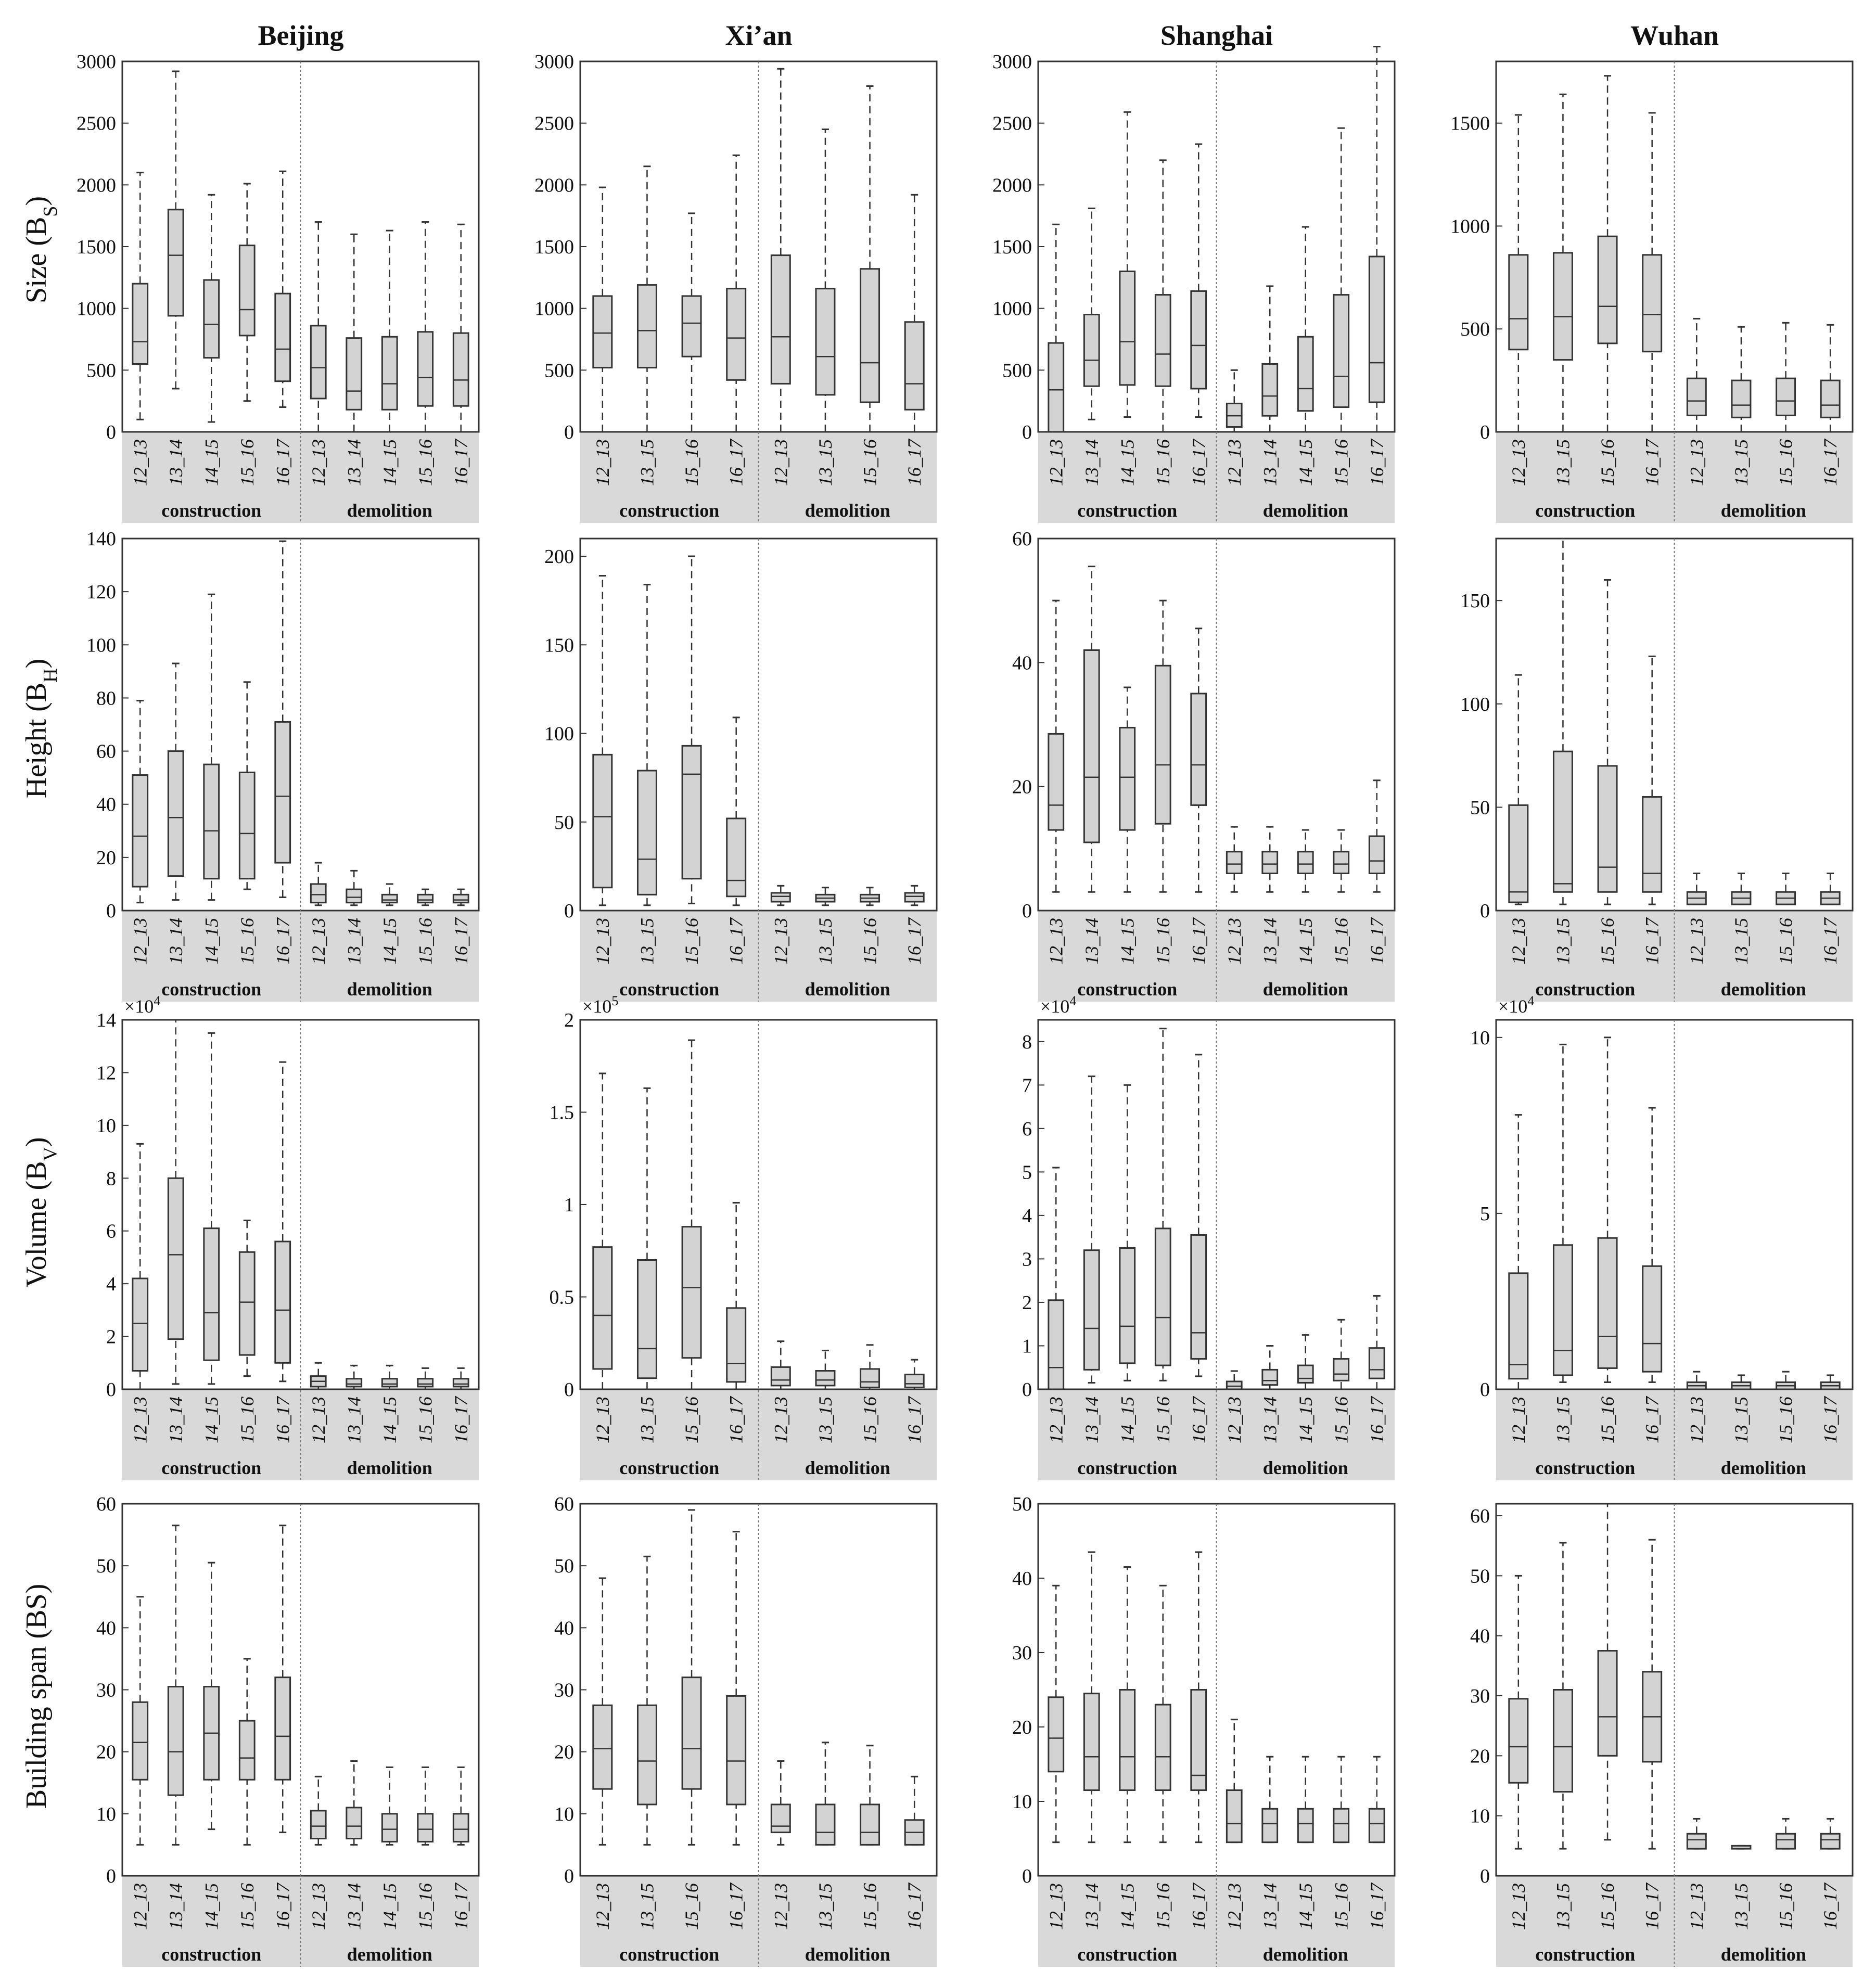 The width and height of the screenshot is (1876, 1971). Describe the element at coordinates (737, 293) in the screenshot. I see `box-16_17-construction` at that location.